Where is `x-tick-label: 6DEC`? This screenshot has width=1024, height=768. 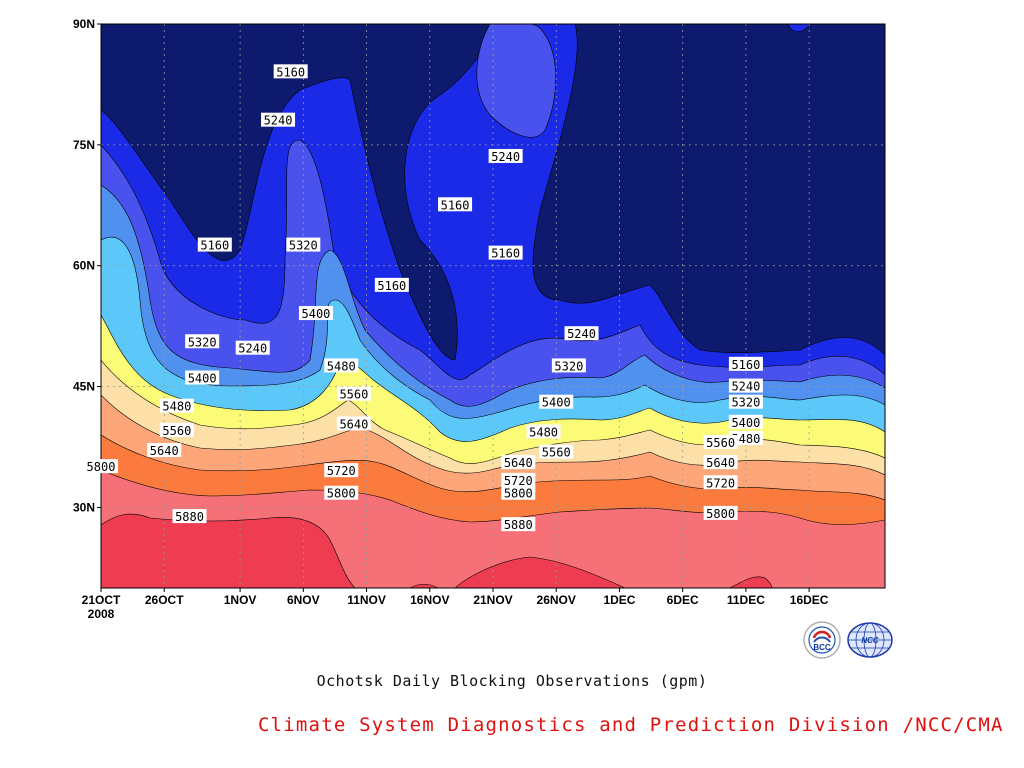 x-tick-label: 6DEC is located at coordinates (683, 600).